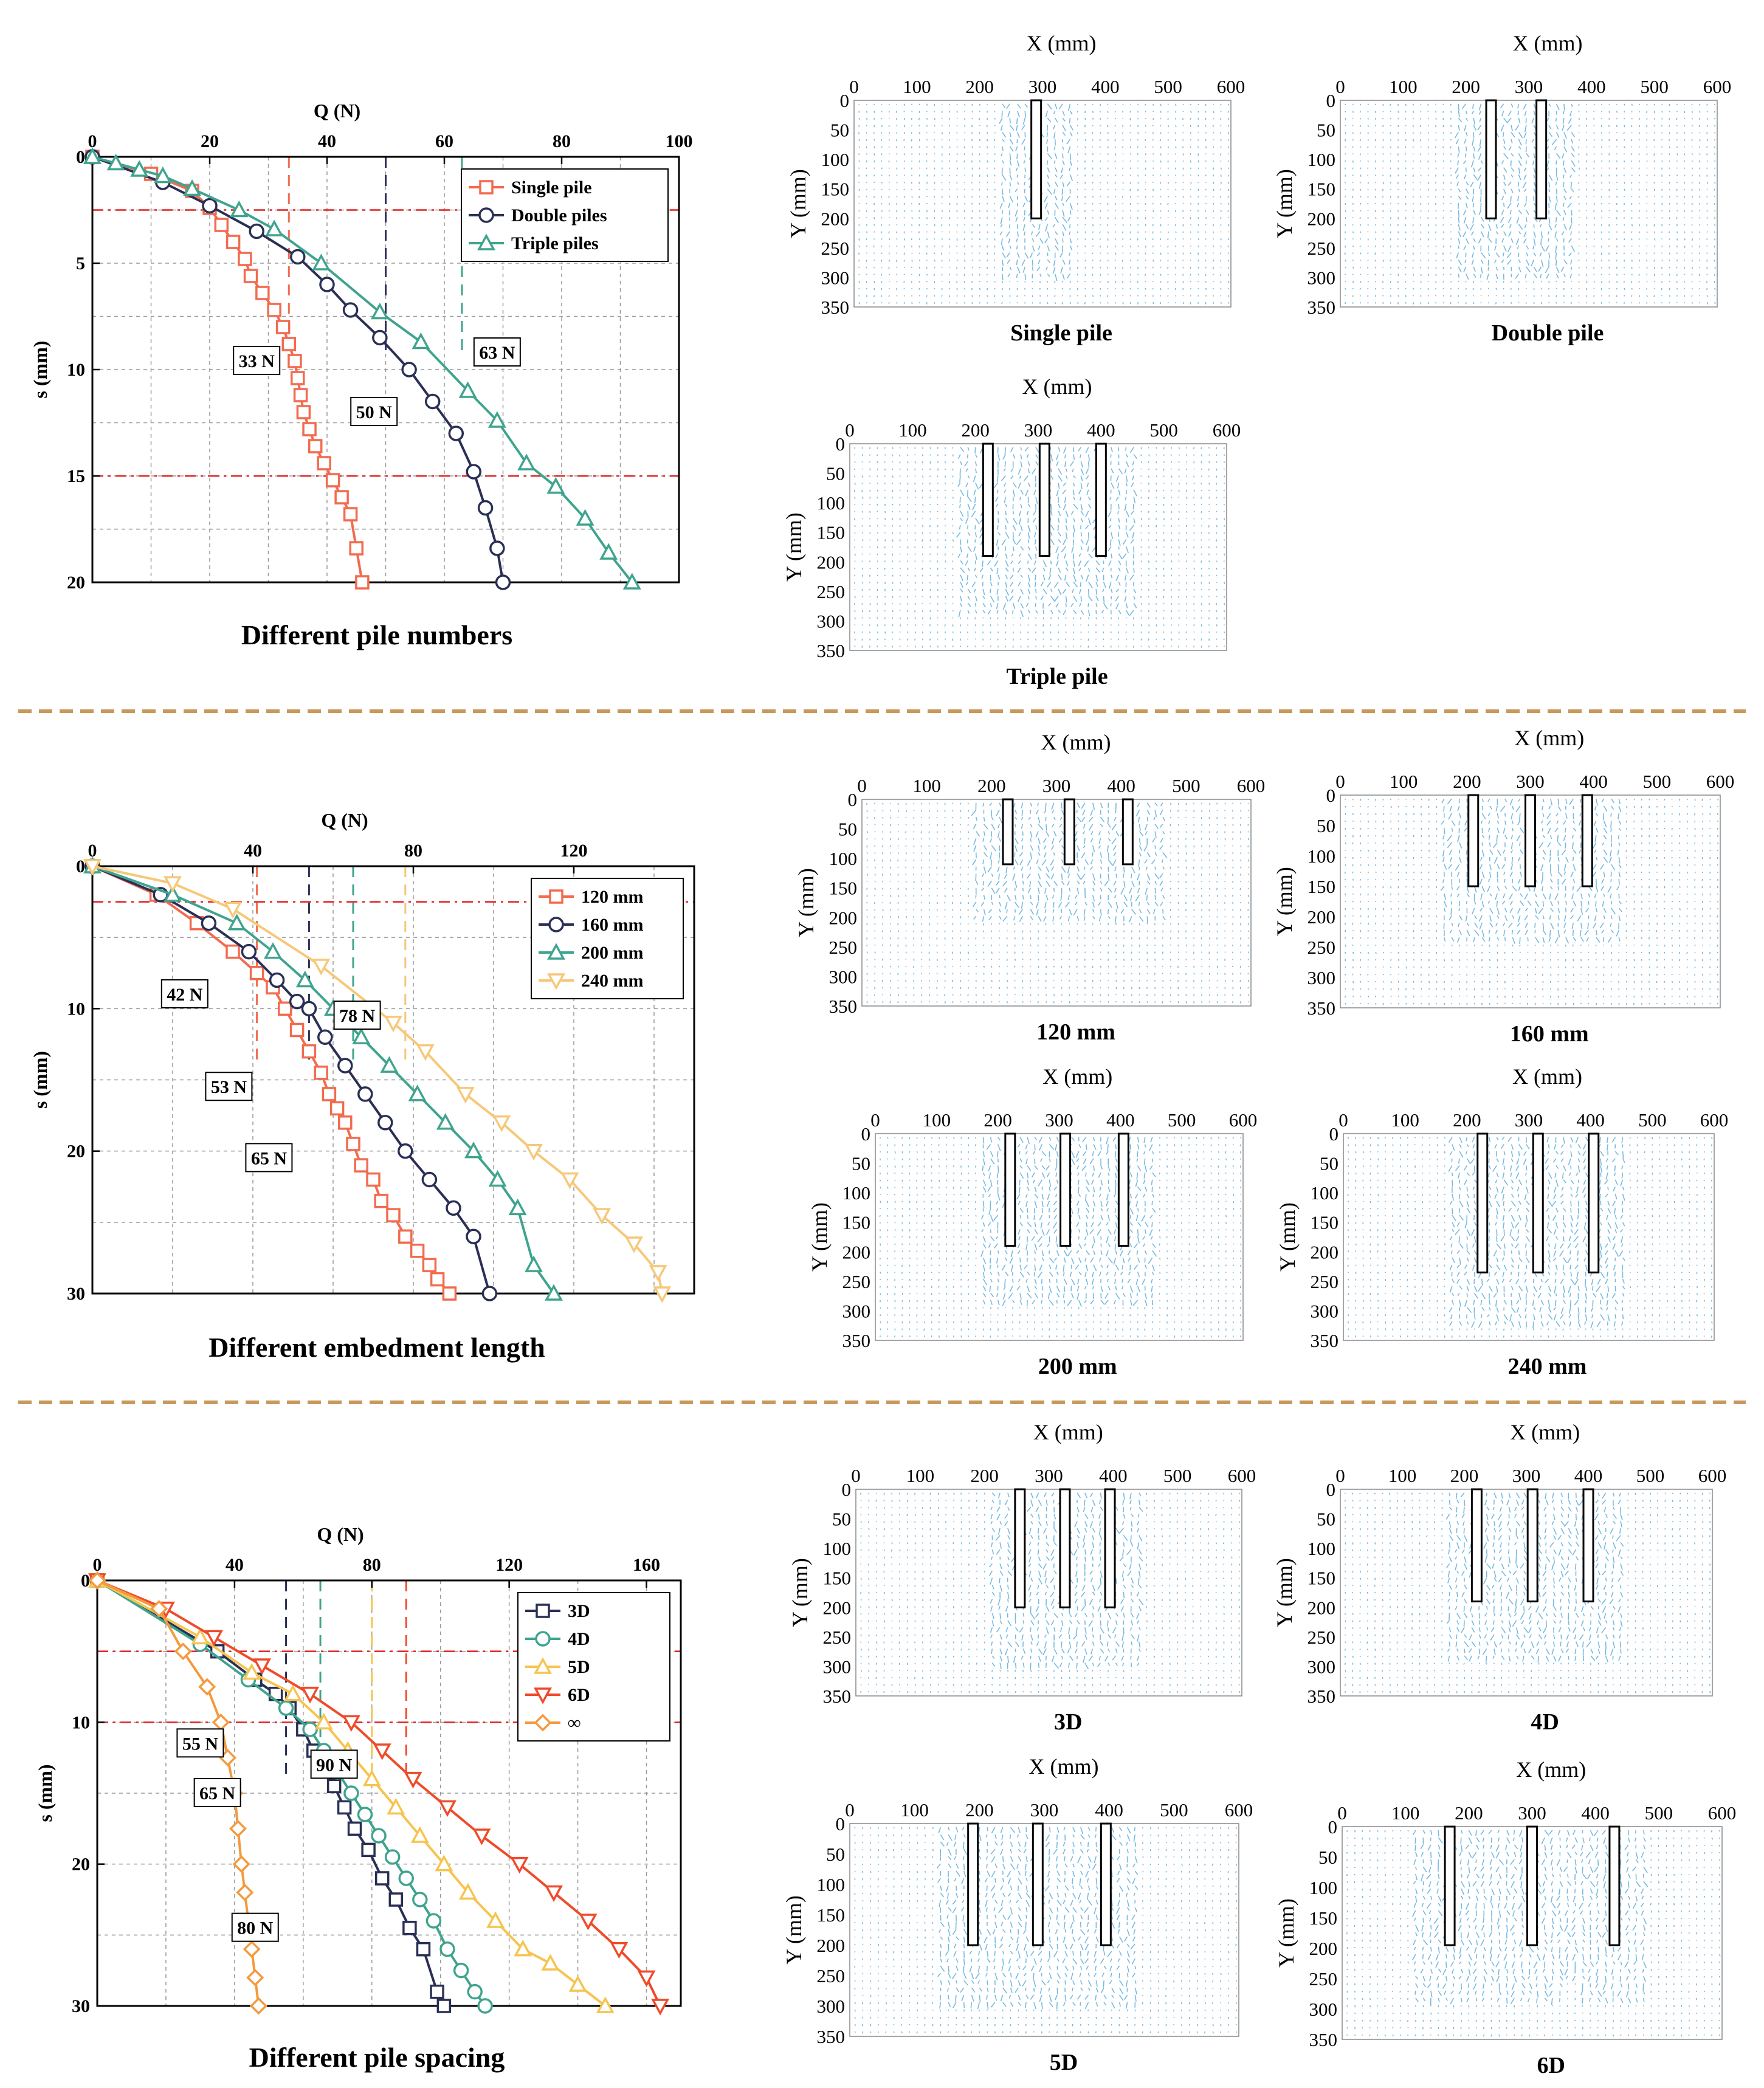  Describe the element at coordinates (92, 141) in the screenshot. I see `x-tick-label: 0` at that location.